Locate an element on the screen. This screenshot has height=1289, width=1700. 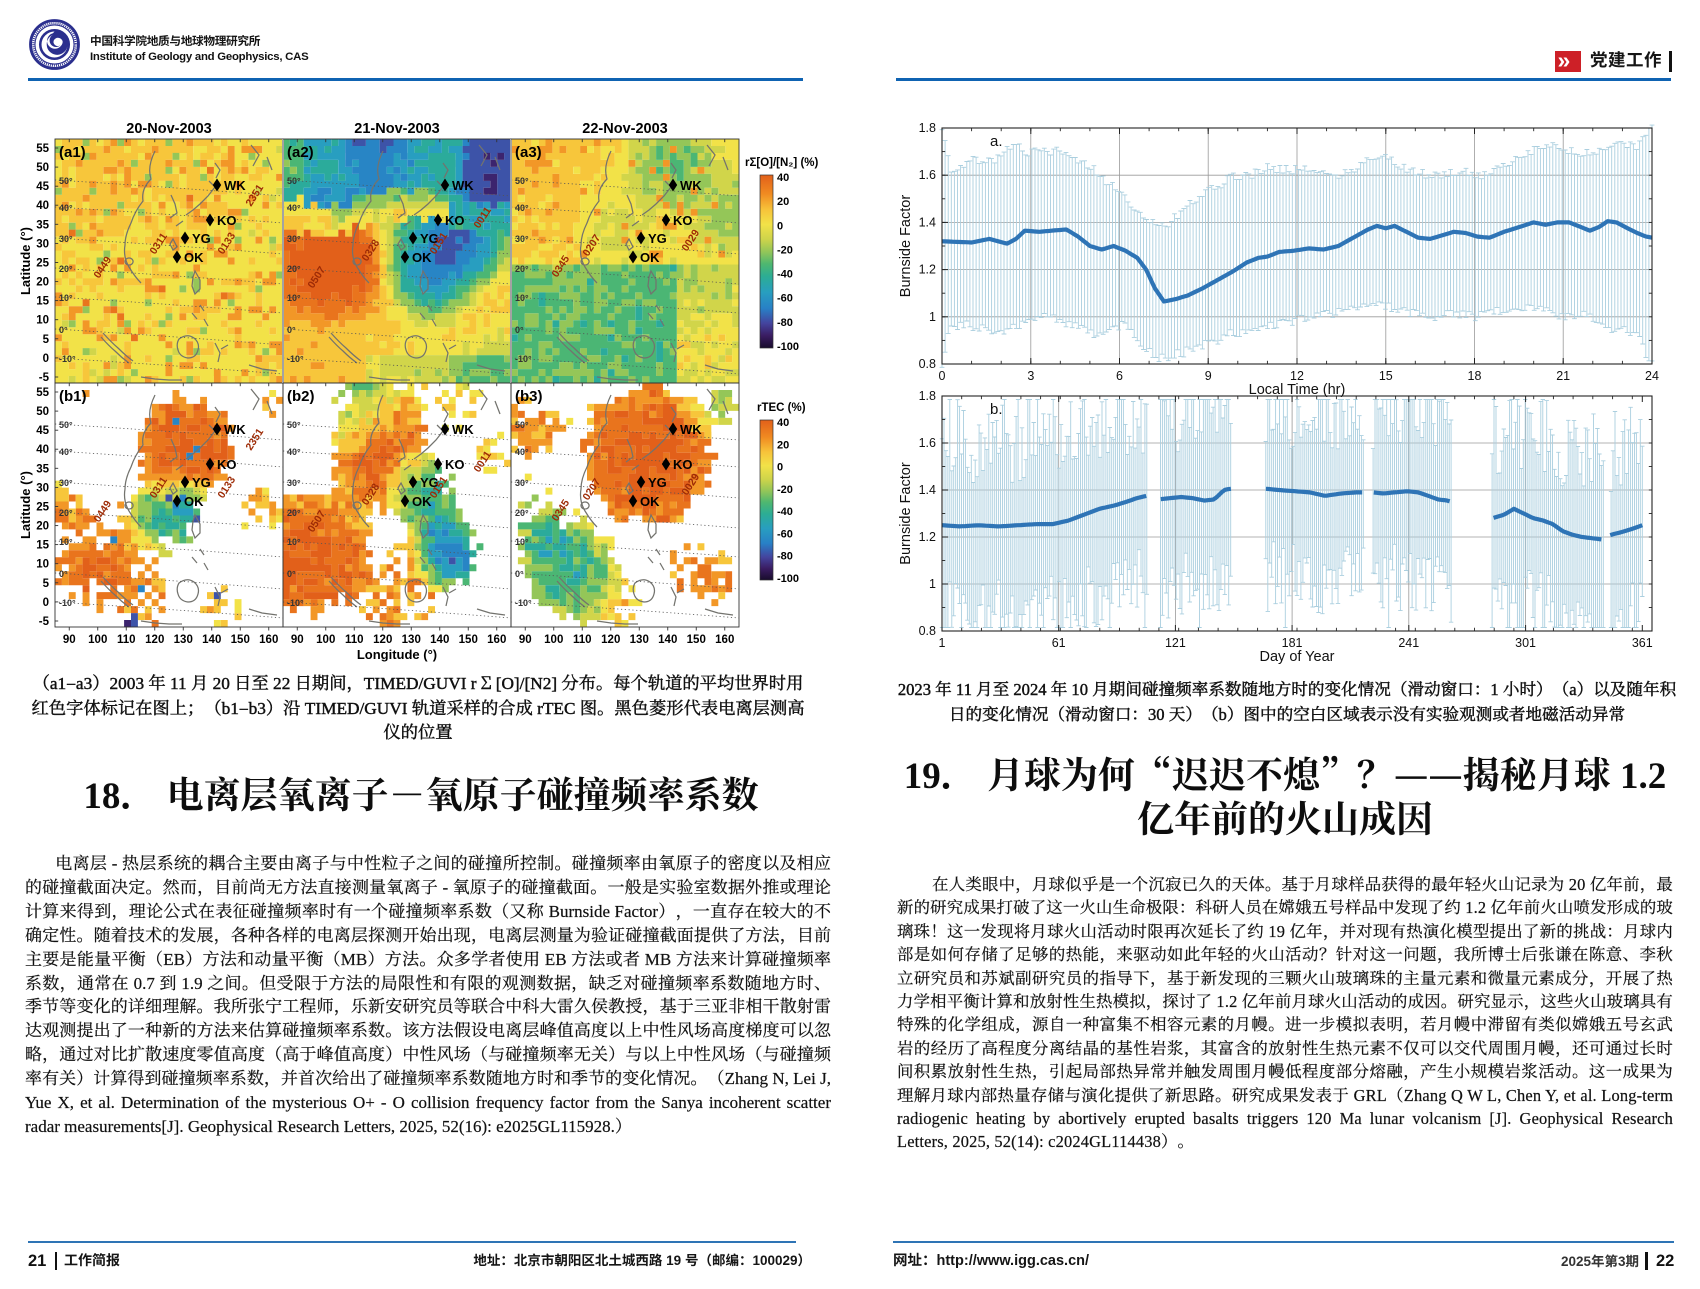
svg-text: 241 is located at coordinates (1408, 643).